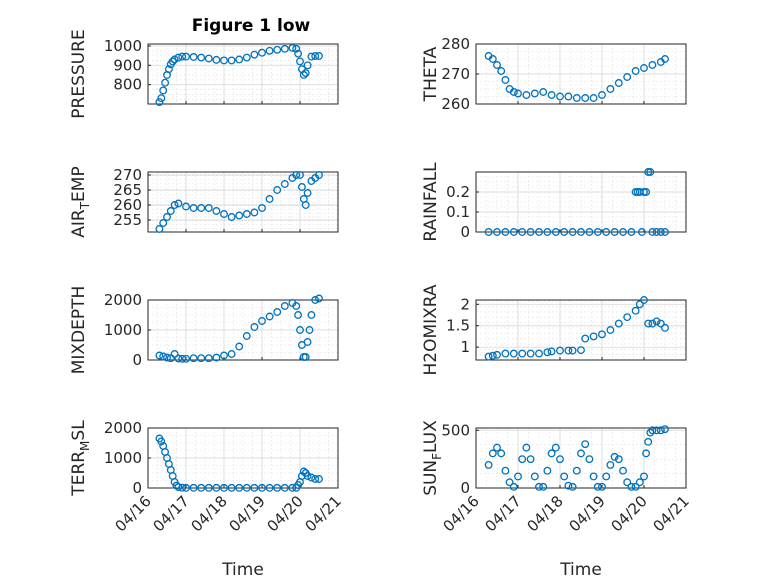 This screenshot has height=583, width=778. What do you see at coordinates (458, 326) in the screenshot?
I see `y-tick-label: 1.5` at bounding box center [458, 326].